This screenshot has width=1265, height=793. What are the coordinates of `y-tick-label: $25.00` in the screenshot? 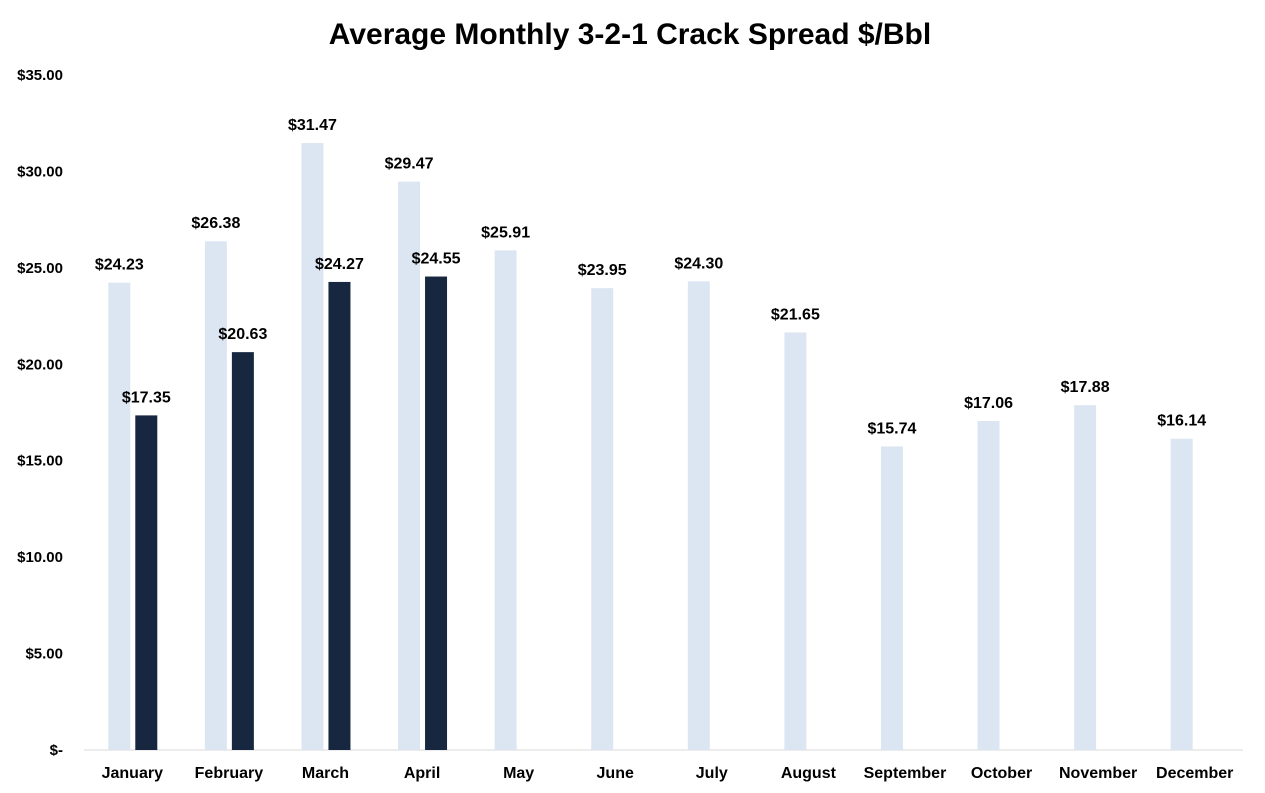 It's located at (40, 268).